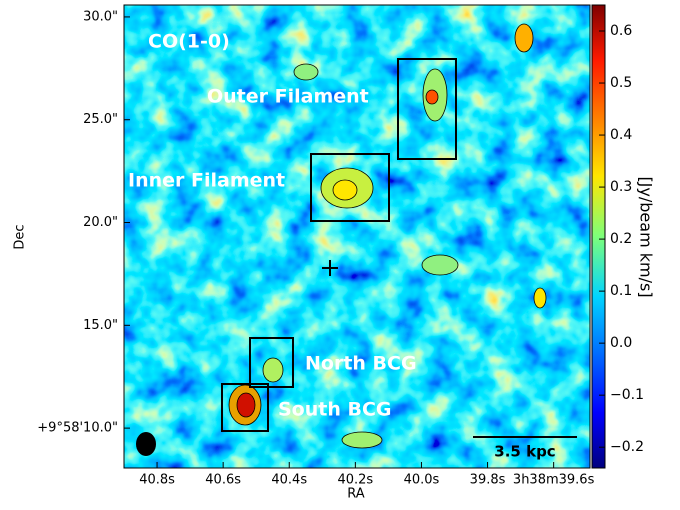 This screenshot has width=680, height=510. What do you see at coordinates (288, 97) in the screenshot?
I see `annotation: Outer Filament` at bounding box center [288, 97].